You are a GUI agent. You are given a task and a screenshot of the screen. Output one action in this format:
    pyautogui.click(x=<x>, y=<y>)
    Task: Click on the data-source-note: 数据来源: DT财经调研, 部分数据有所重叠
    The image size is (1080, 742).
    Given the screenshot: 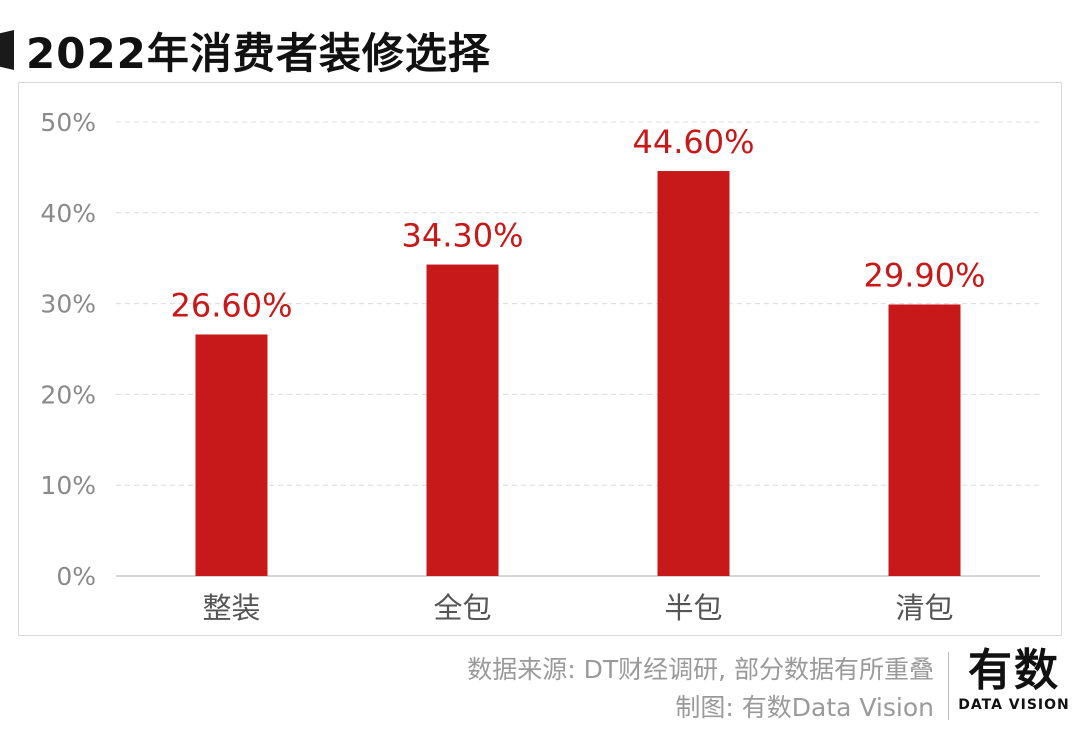 What is the action you would take?
    pyautogui.click(x=700, y=669)
    